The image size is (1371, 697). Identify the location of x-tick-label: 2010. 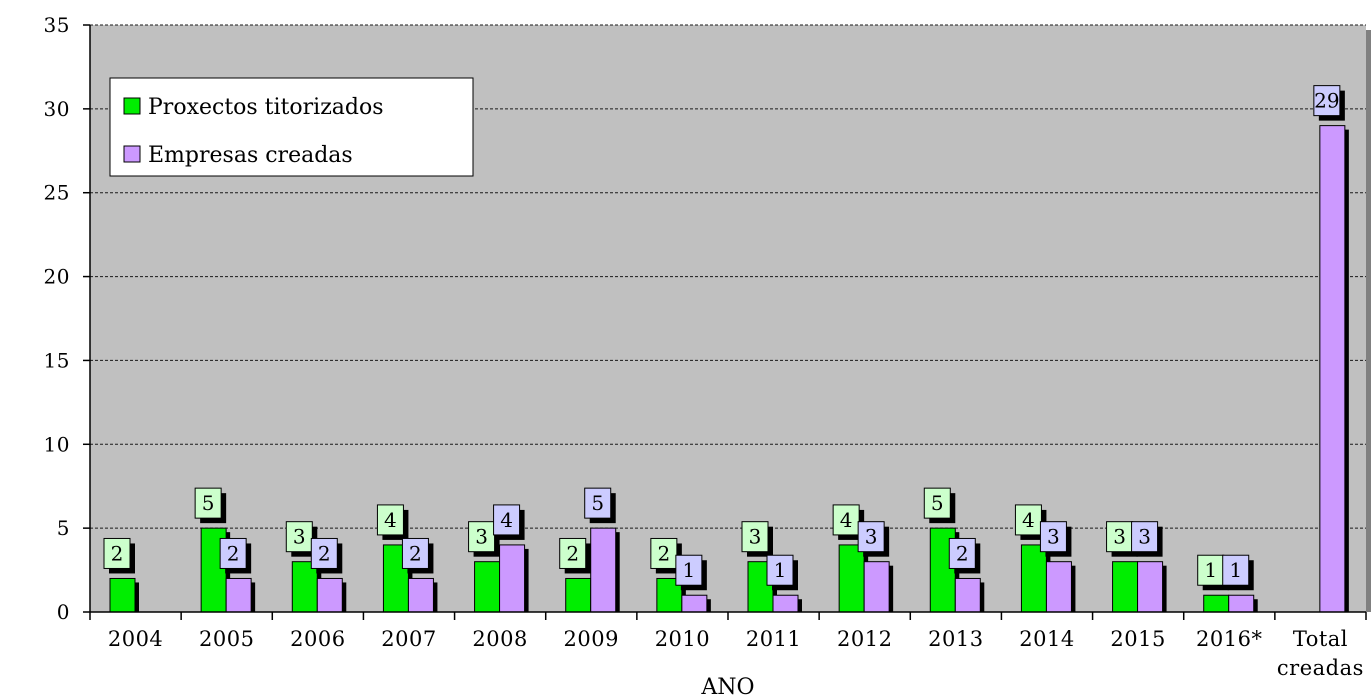
(682, 639).